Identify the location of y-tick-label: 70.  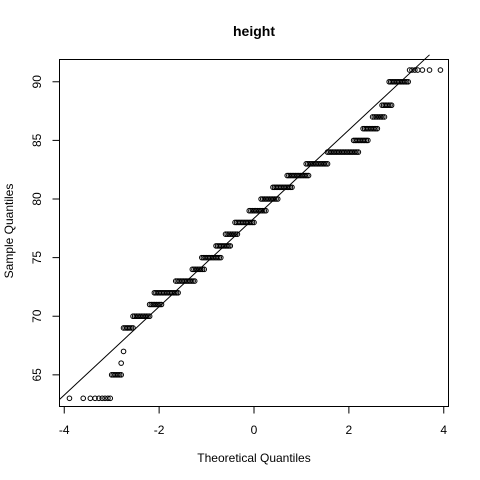
(37, 316).